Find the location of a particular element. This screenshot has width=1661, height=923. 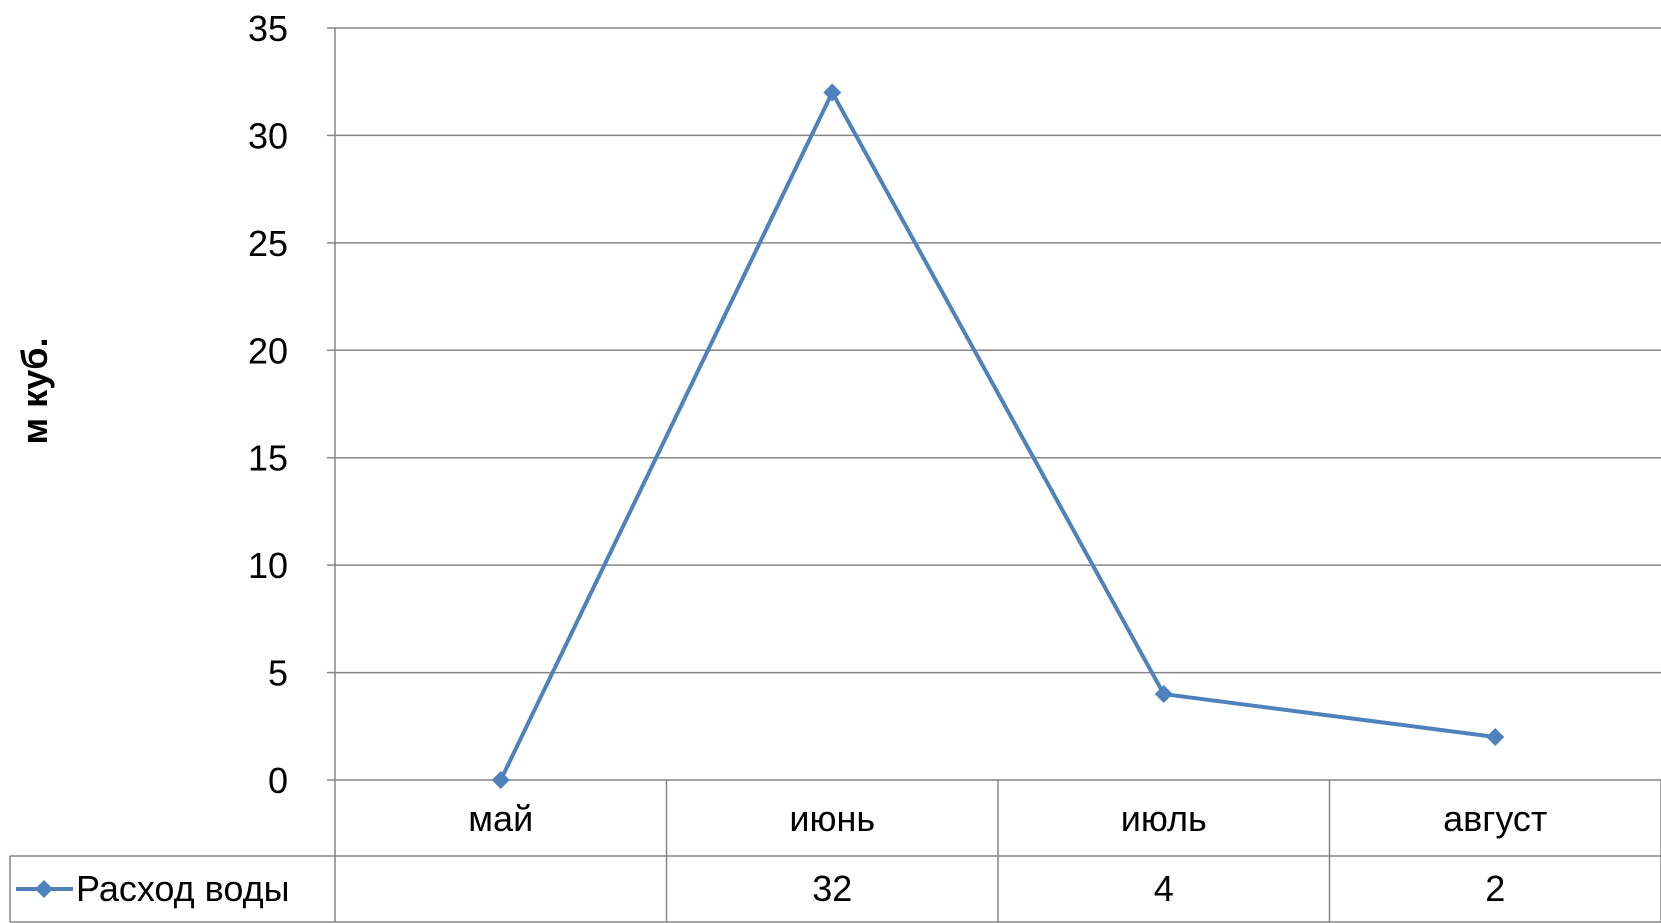

table-value-cell: 32 is located at coordinates (832, 888).